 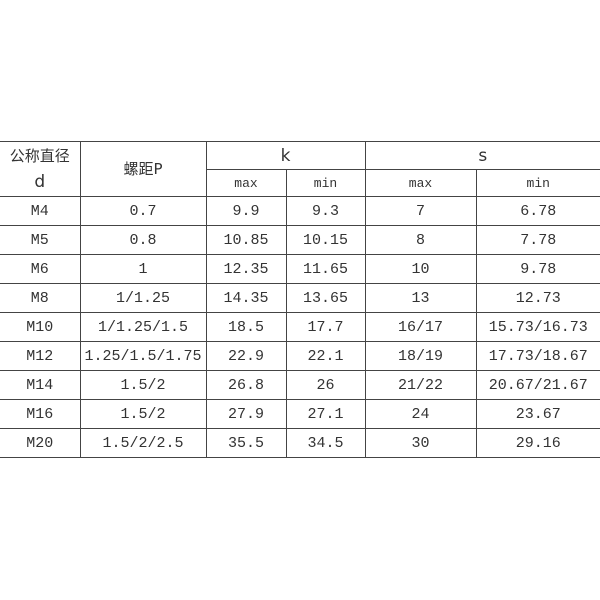 I want to click on table-row: M16 1.5/2 27.9 27.1 24 23.67, so click(x=300, y=414).